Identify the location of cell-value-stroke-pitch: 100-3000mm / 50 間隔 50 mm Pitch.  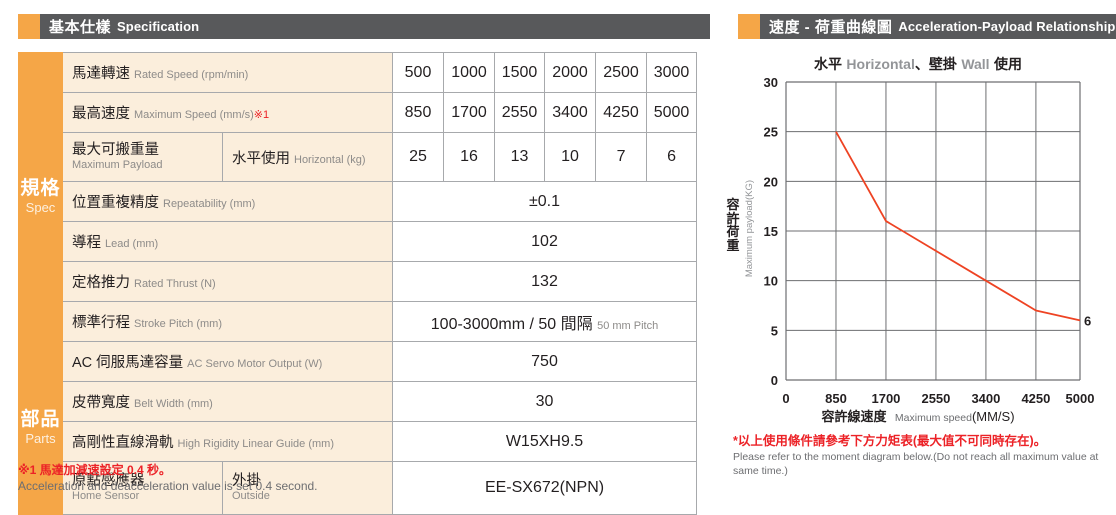
(545, 321).